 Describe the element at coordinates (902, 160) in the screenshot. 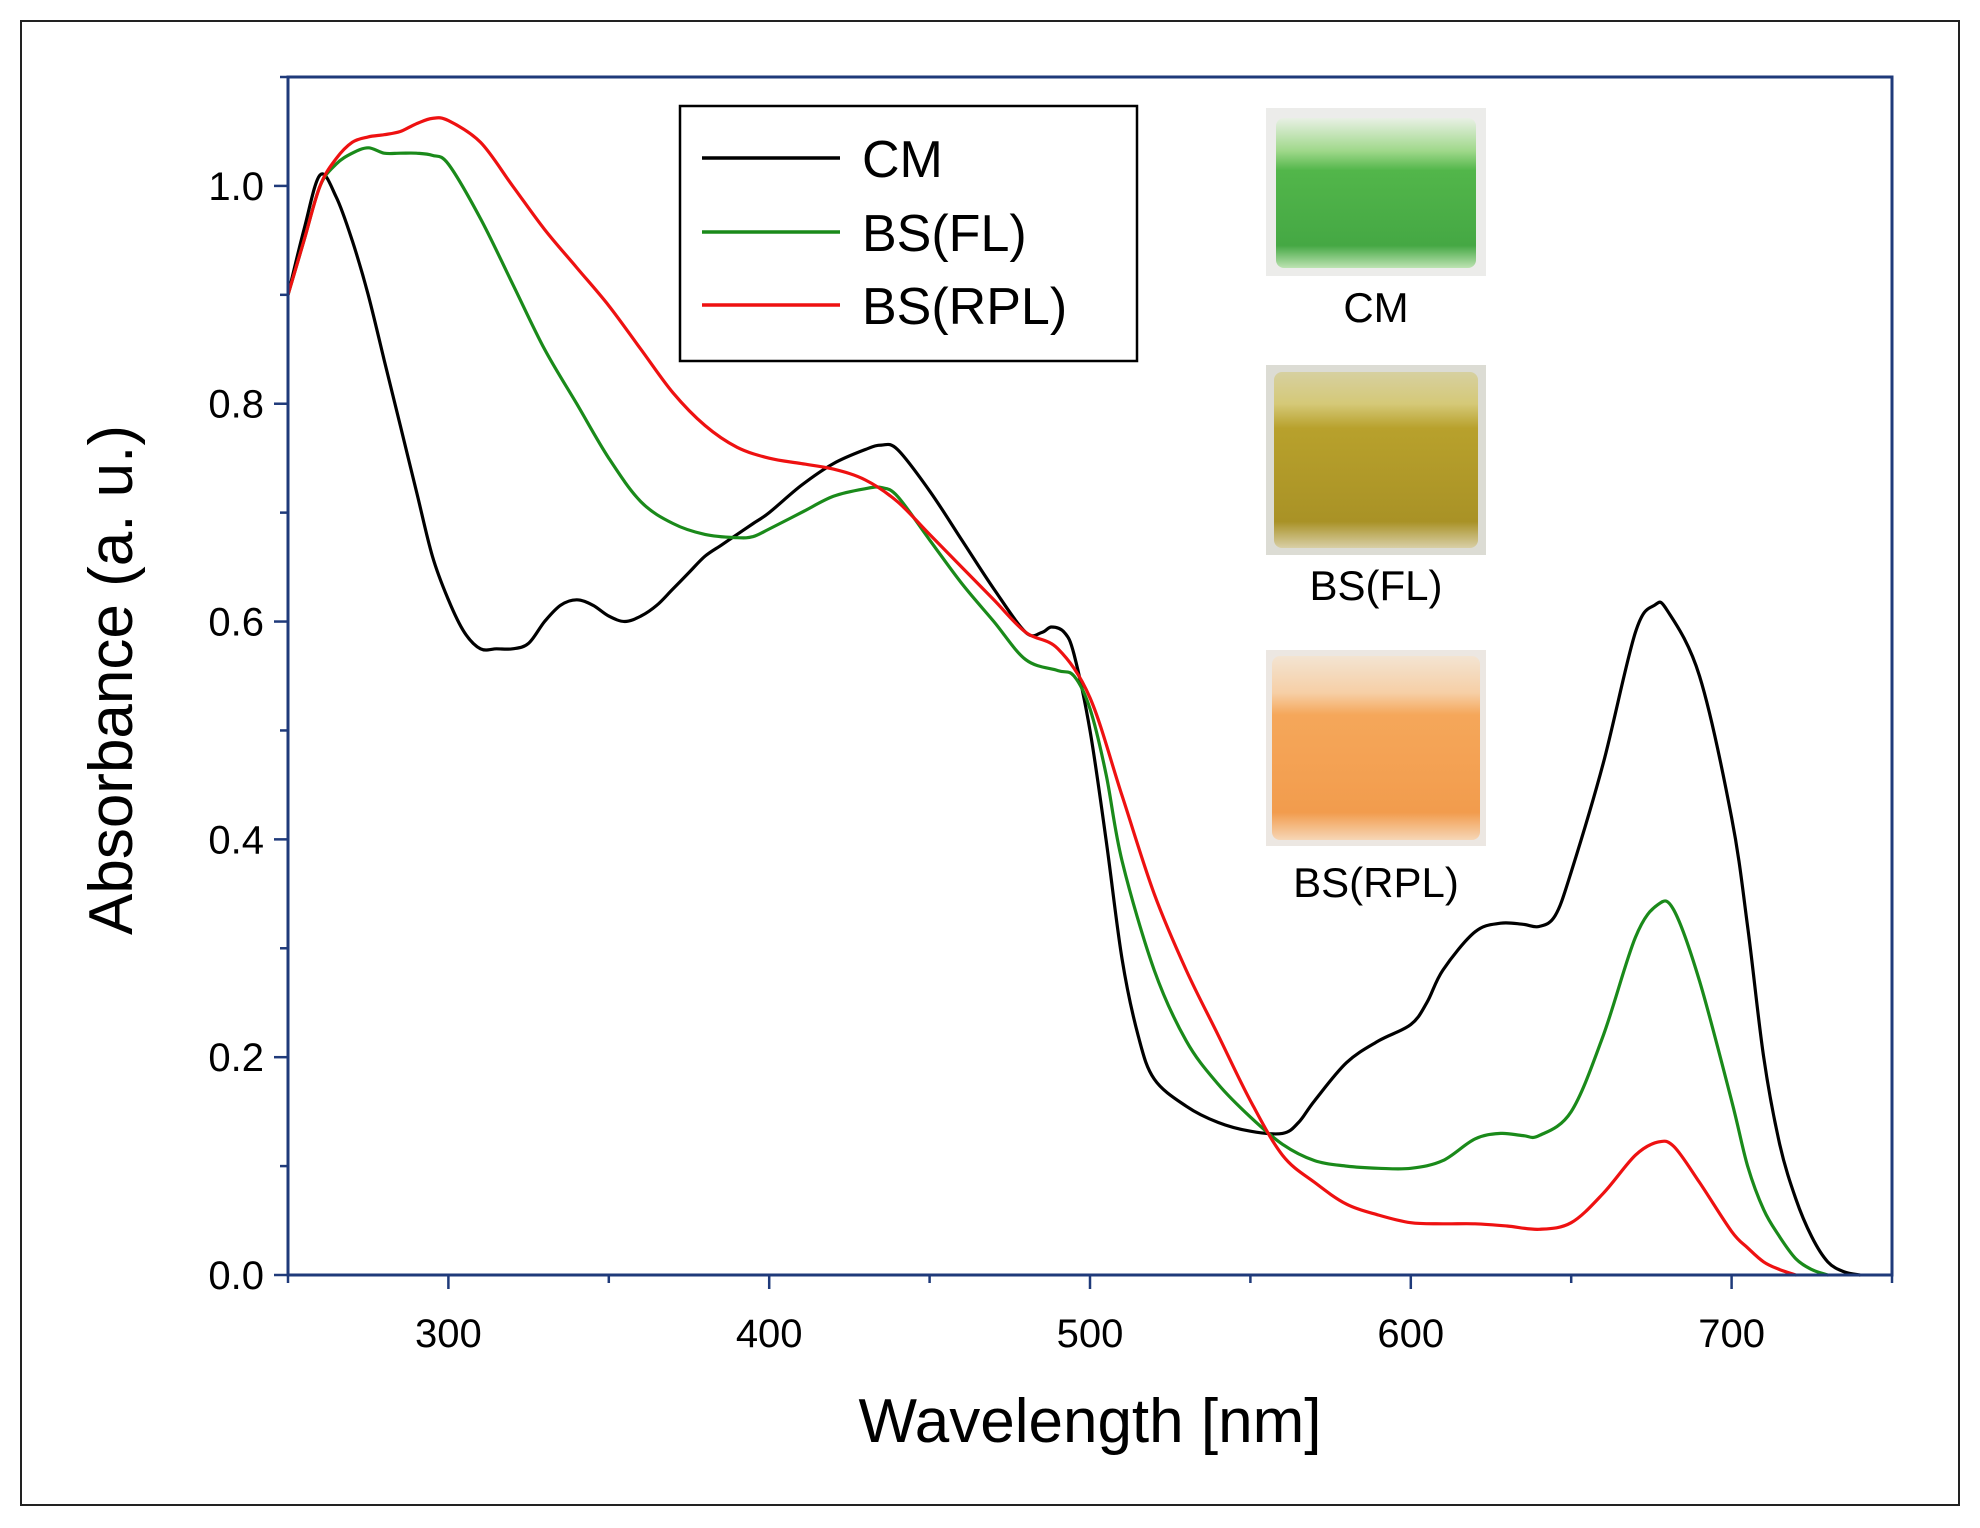

I see `legend-label-cm: CM` at that location.